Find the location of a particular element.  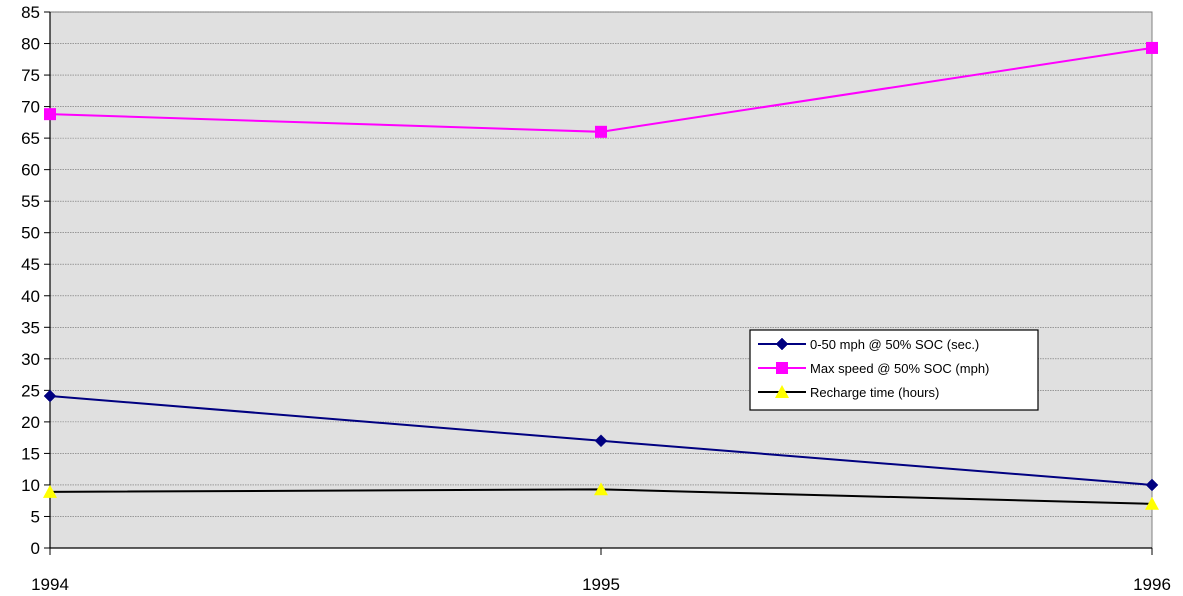

y-axis-ticks: 0 5 10 15 20 25 30 35 40 45 50 55 60 65 70 75 80 85 is located at coordinates (35, 280).